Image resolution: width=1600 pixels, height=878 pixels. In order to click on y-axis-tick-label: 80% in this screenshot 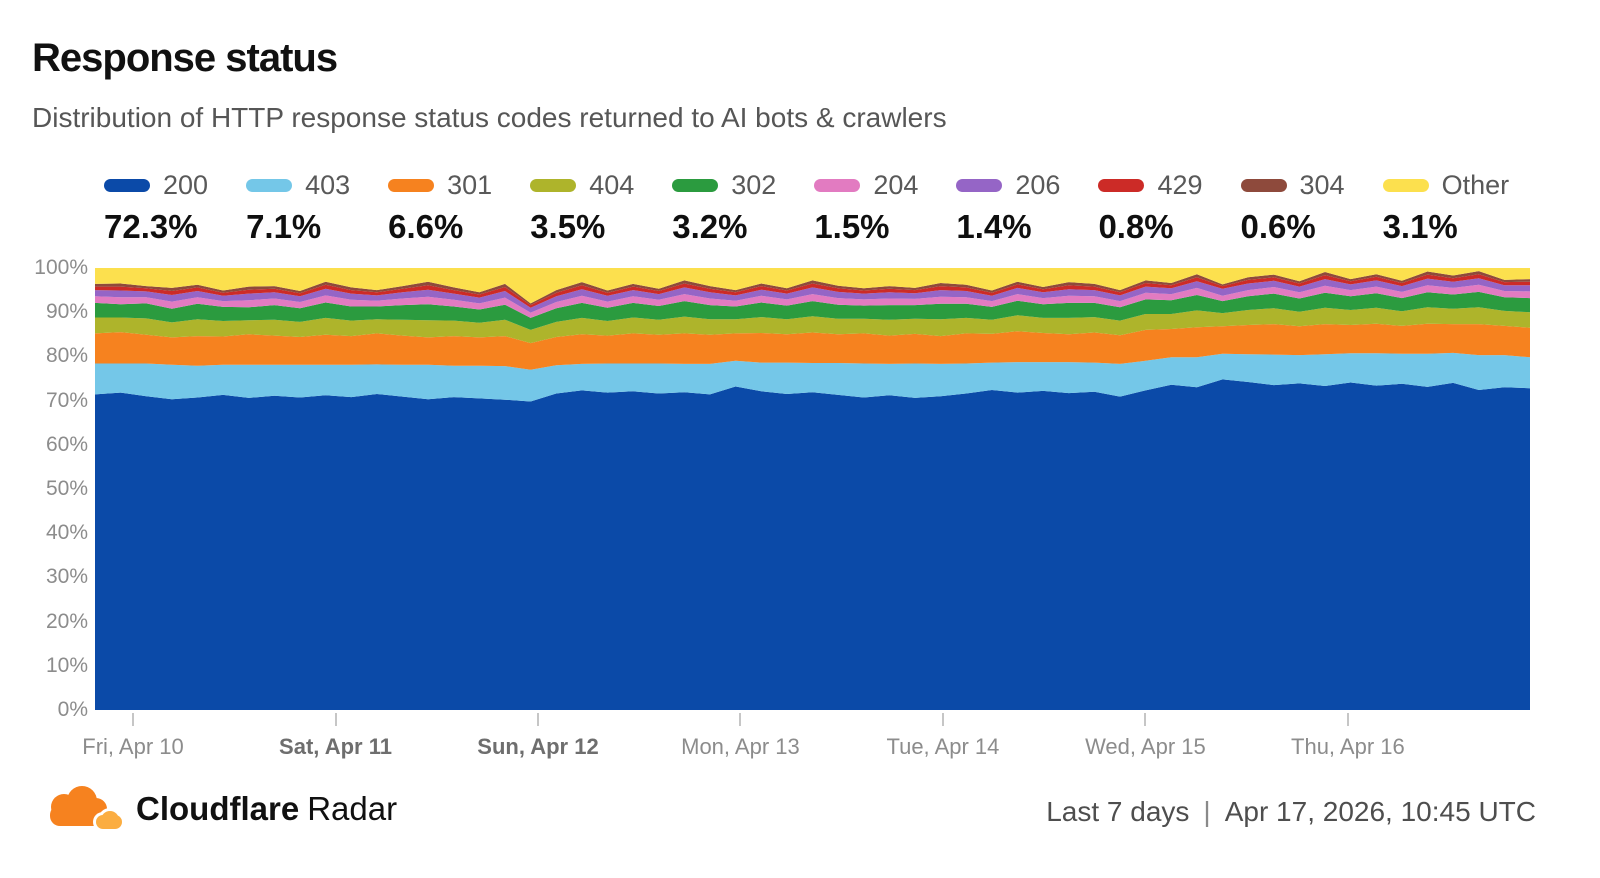, I will do `click(66, 356)`.